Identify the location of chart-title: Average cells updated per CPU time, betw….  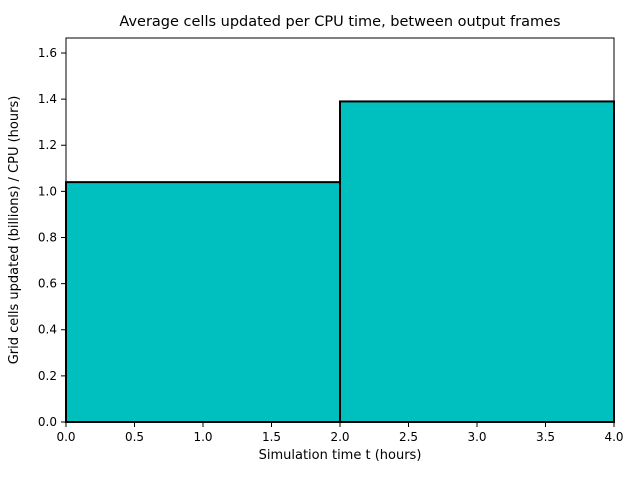
(339, 22).